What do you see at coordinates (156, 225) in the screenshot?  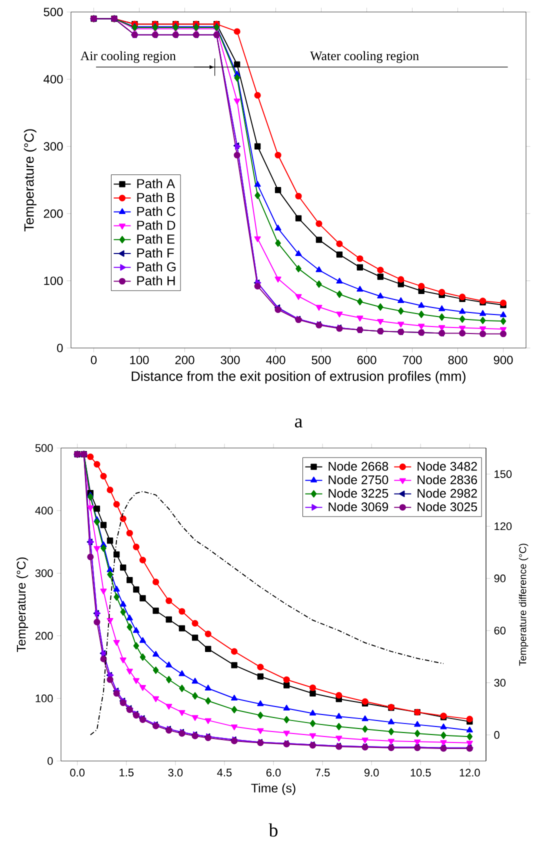 I see `legend-label: Path D` at bounding box center [156, 225].